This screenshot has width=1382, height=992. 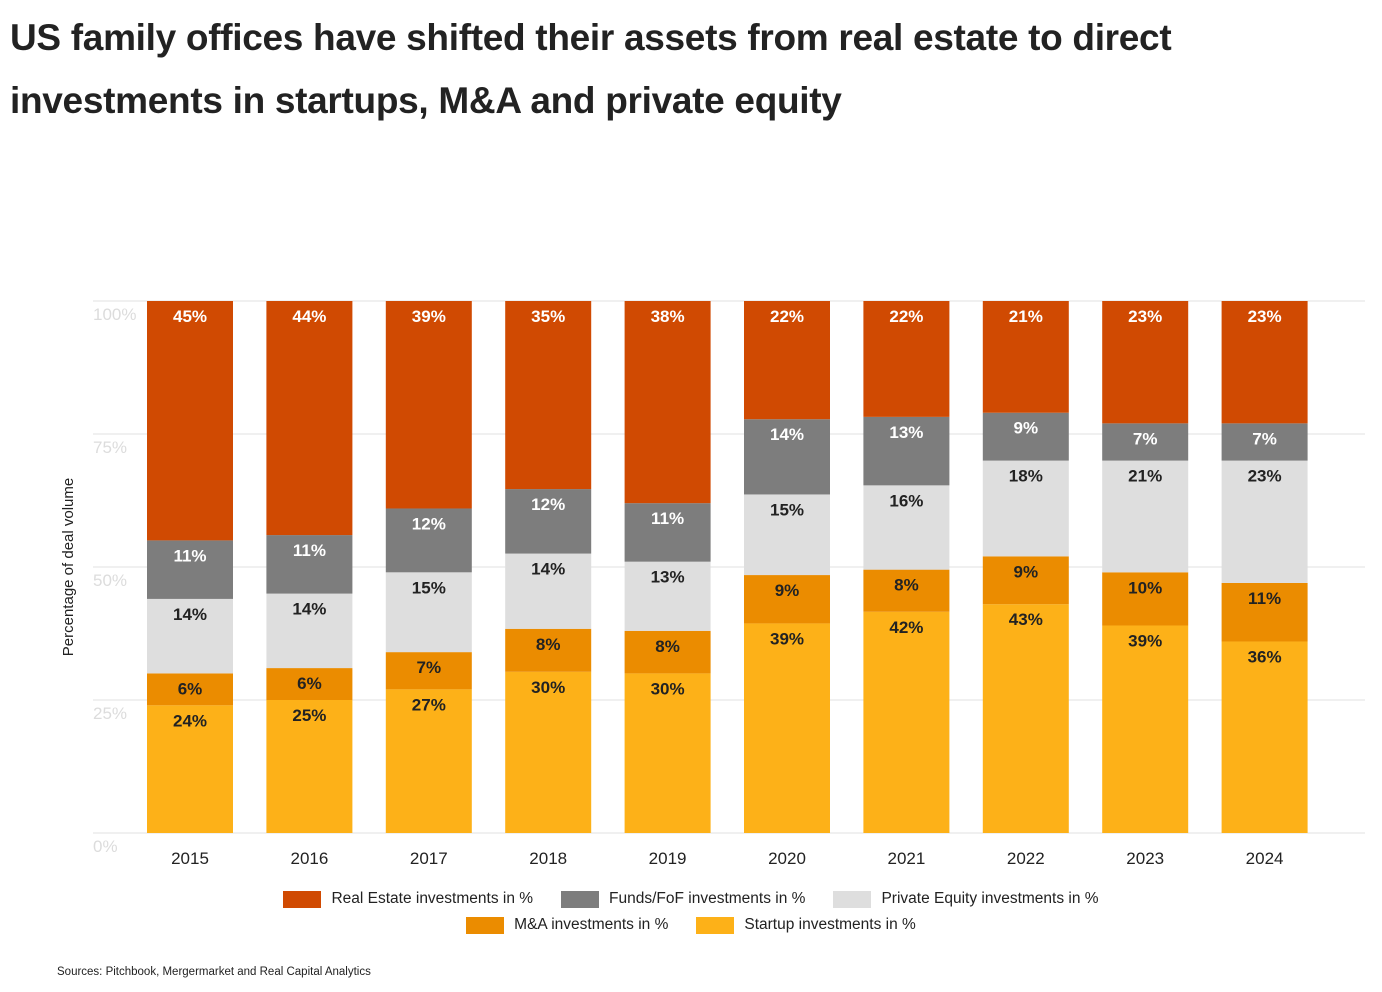 I want to click on data-label: 22%, so click(x=787, y=316).